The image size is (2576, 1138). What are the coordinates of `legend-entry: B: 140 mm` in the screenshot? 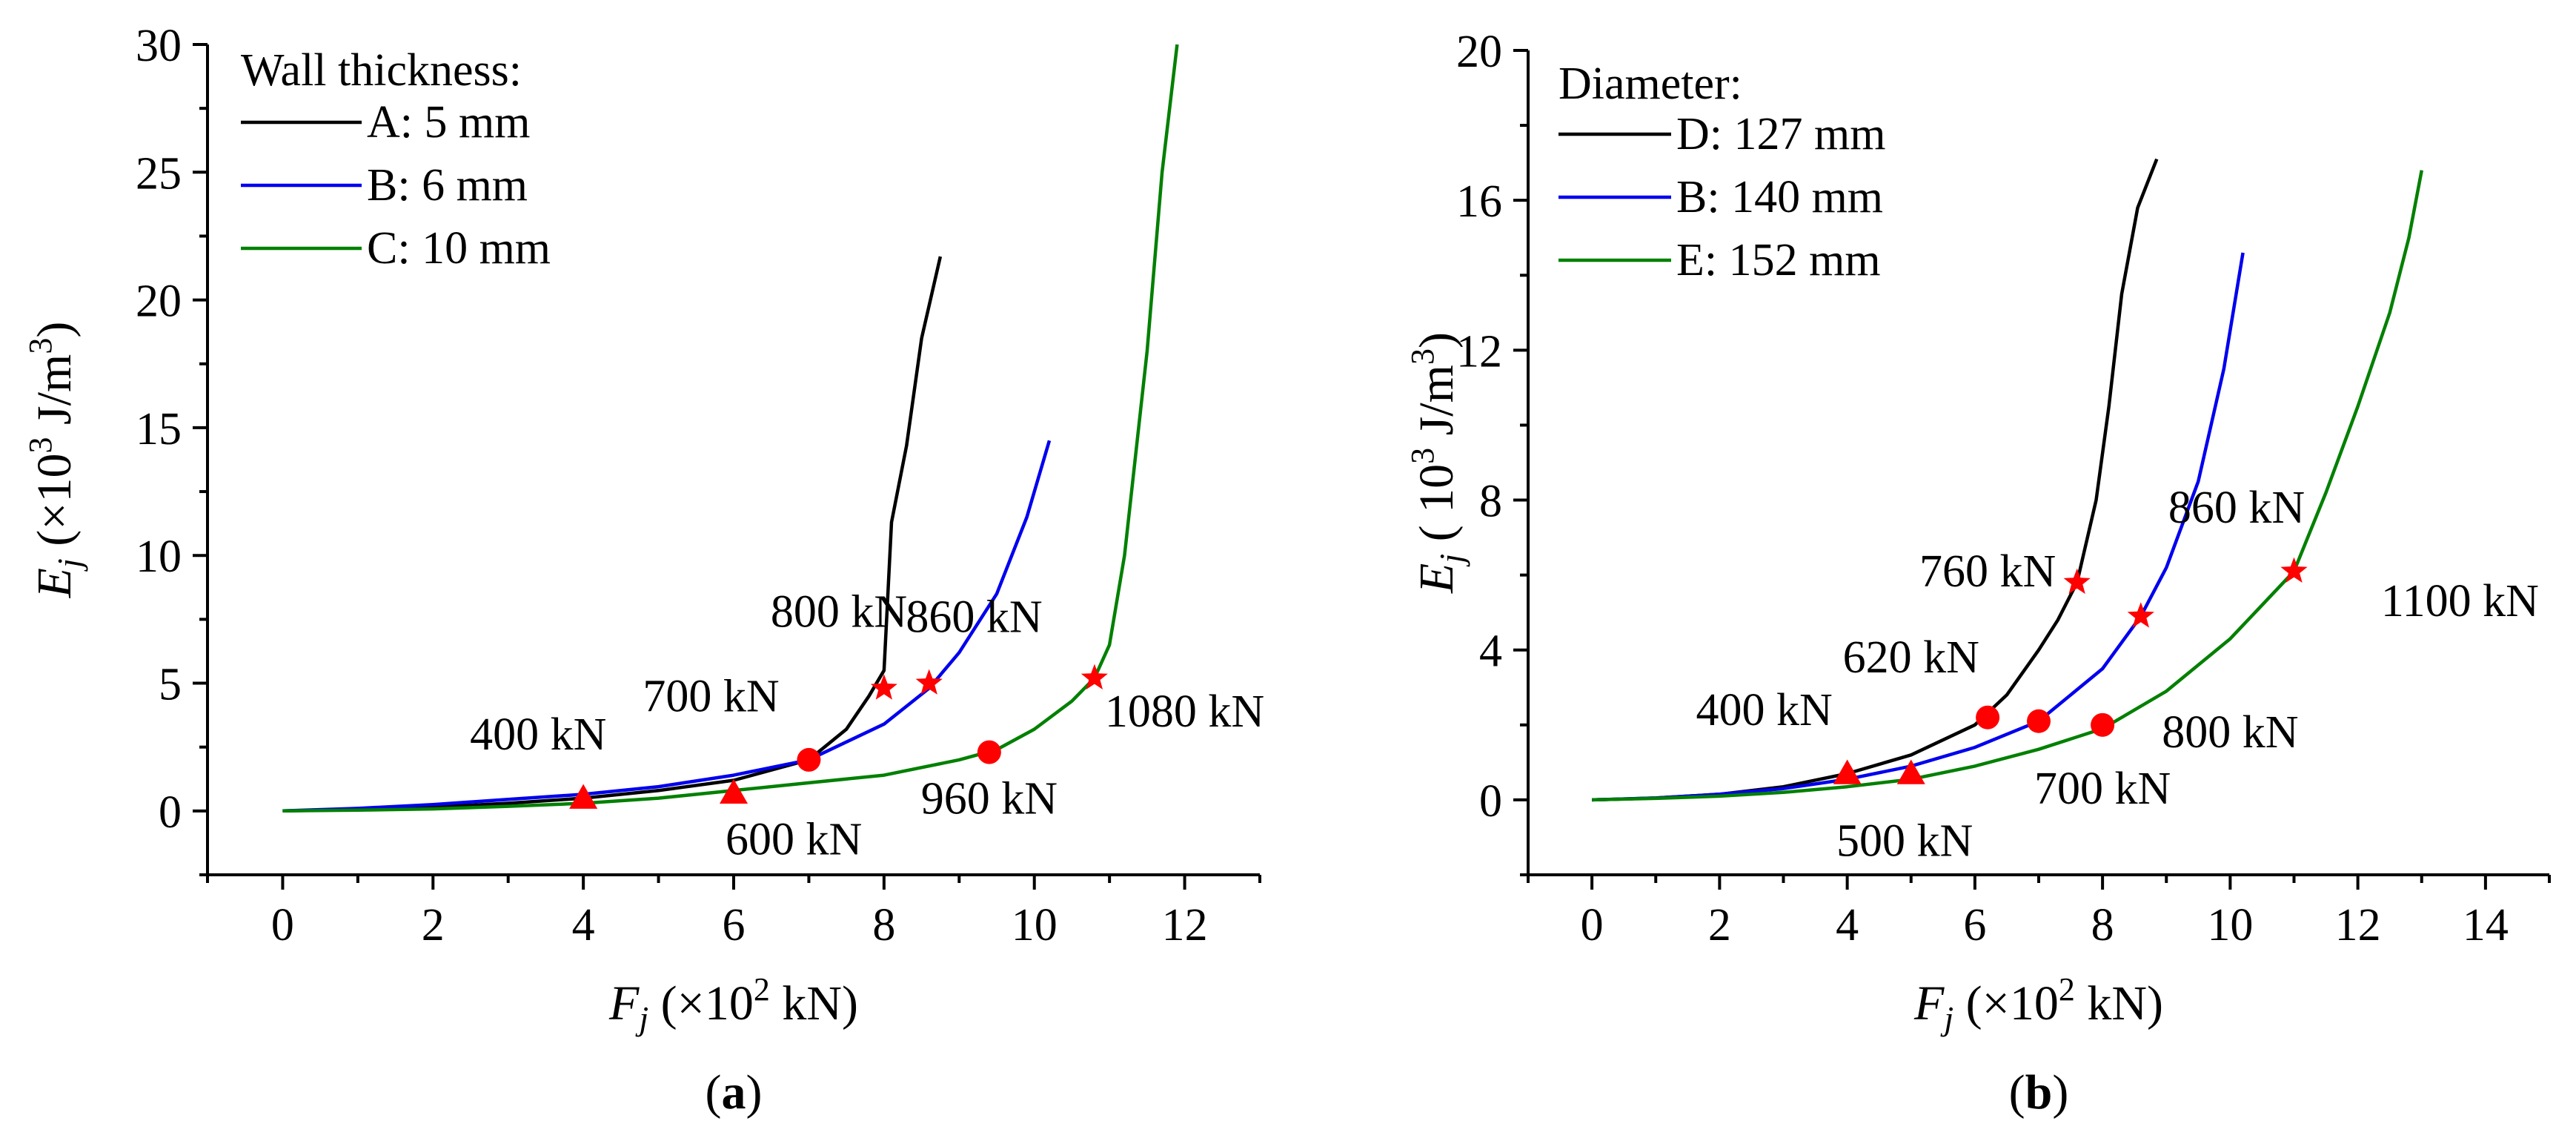 It's located at (1779, 197).